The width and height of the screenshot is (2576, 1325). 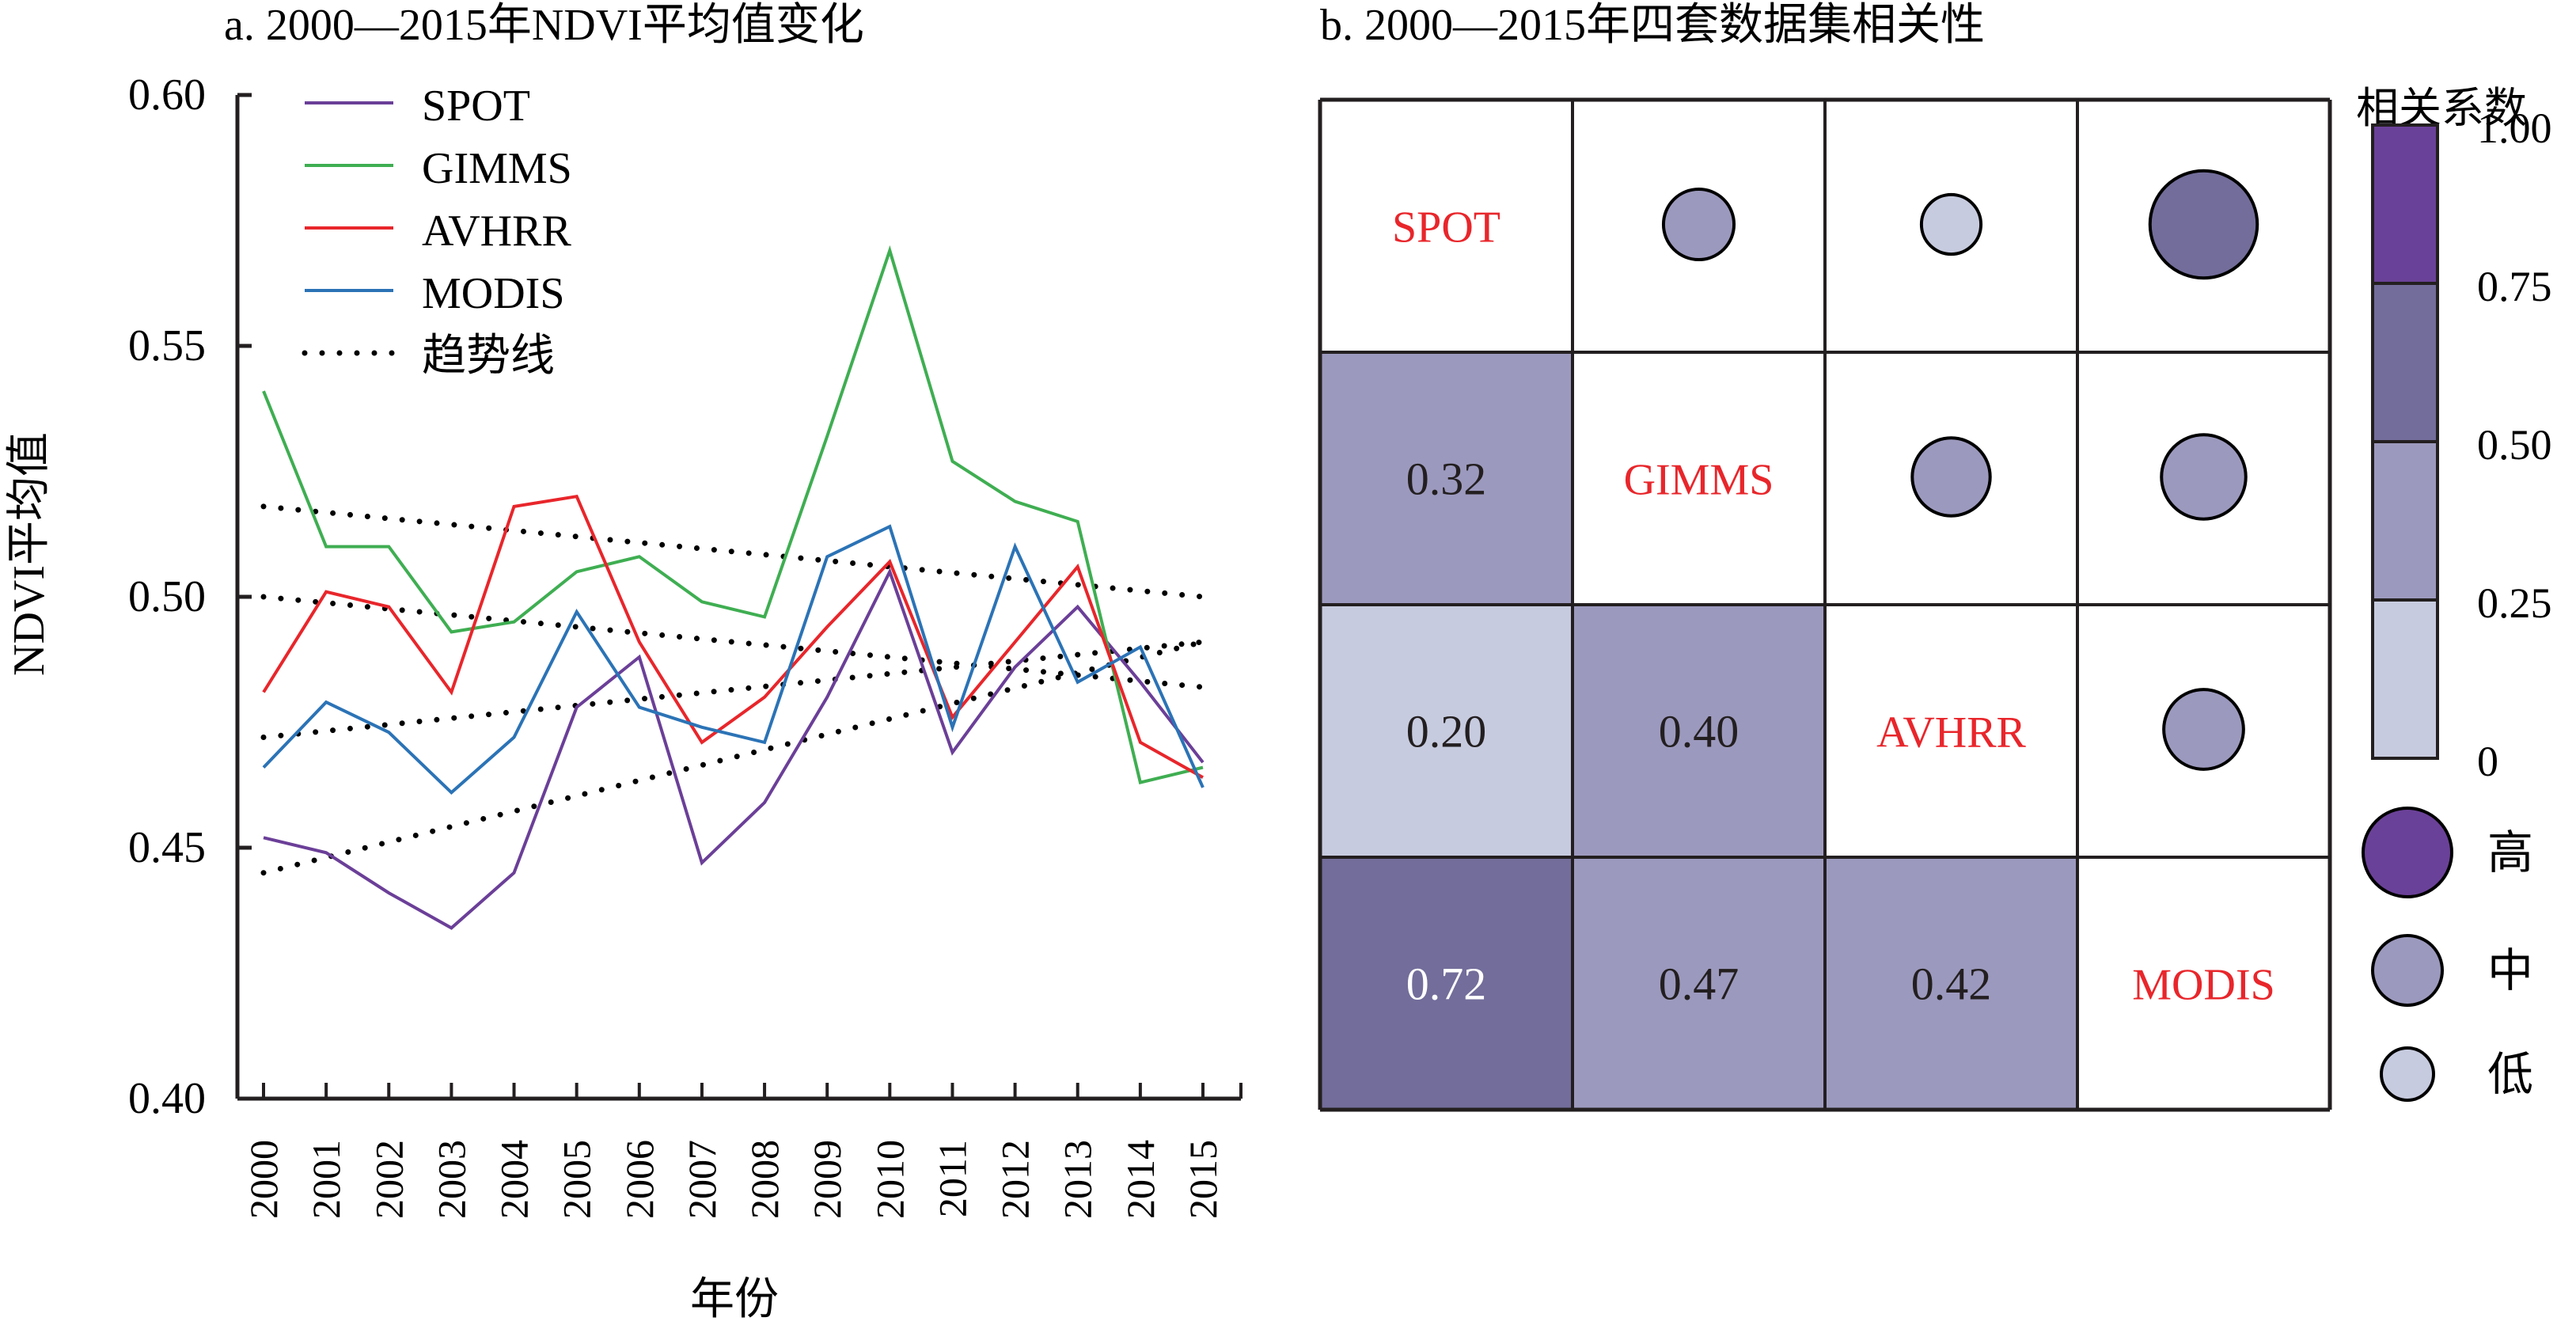 I want to click on colorbar-tick-label: 1.00, so click(x=2514, y=128).